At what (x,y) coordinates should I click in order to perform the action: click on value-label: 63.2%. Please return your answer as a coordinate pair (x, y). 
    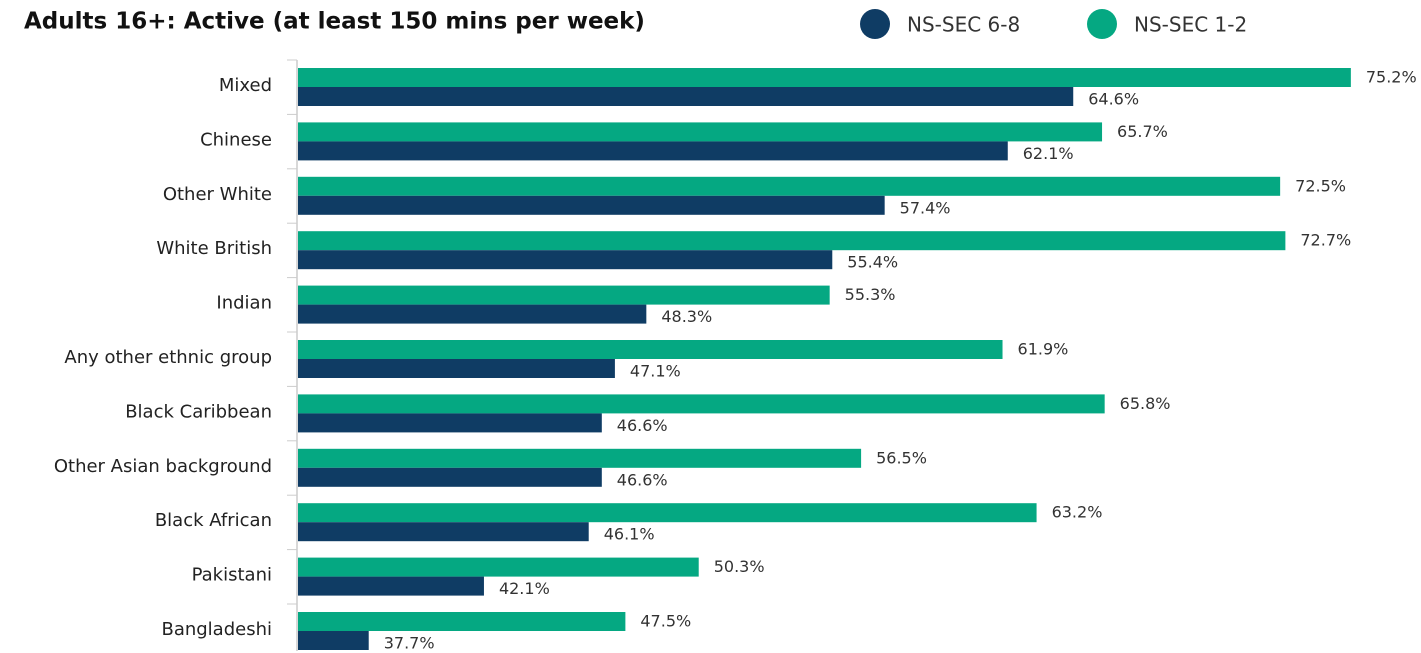
    Looking at the image, I should click on (1077, 512).